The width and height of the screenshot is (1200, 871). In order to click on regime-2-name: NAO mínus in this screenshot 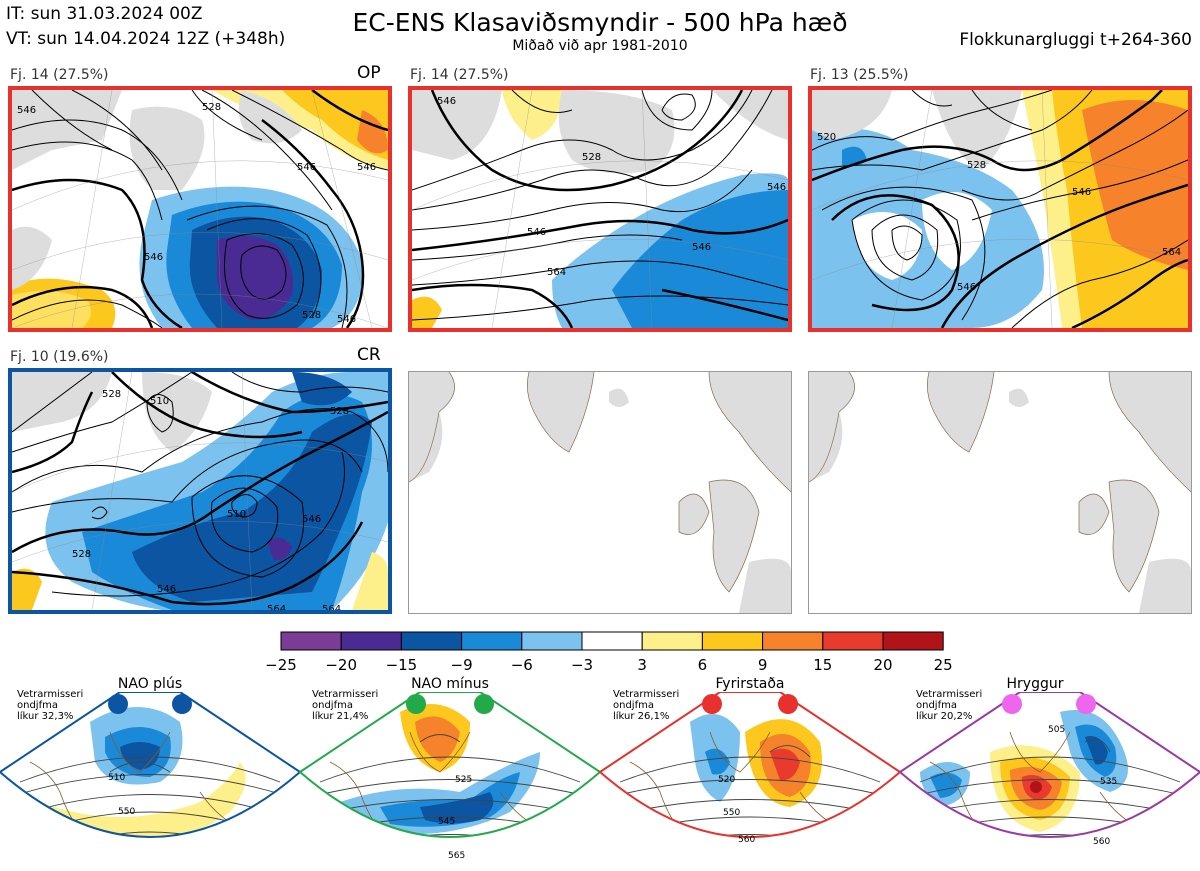, I will do `click(450, 684)`.